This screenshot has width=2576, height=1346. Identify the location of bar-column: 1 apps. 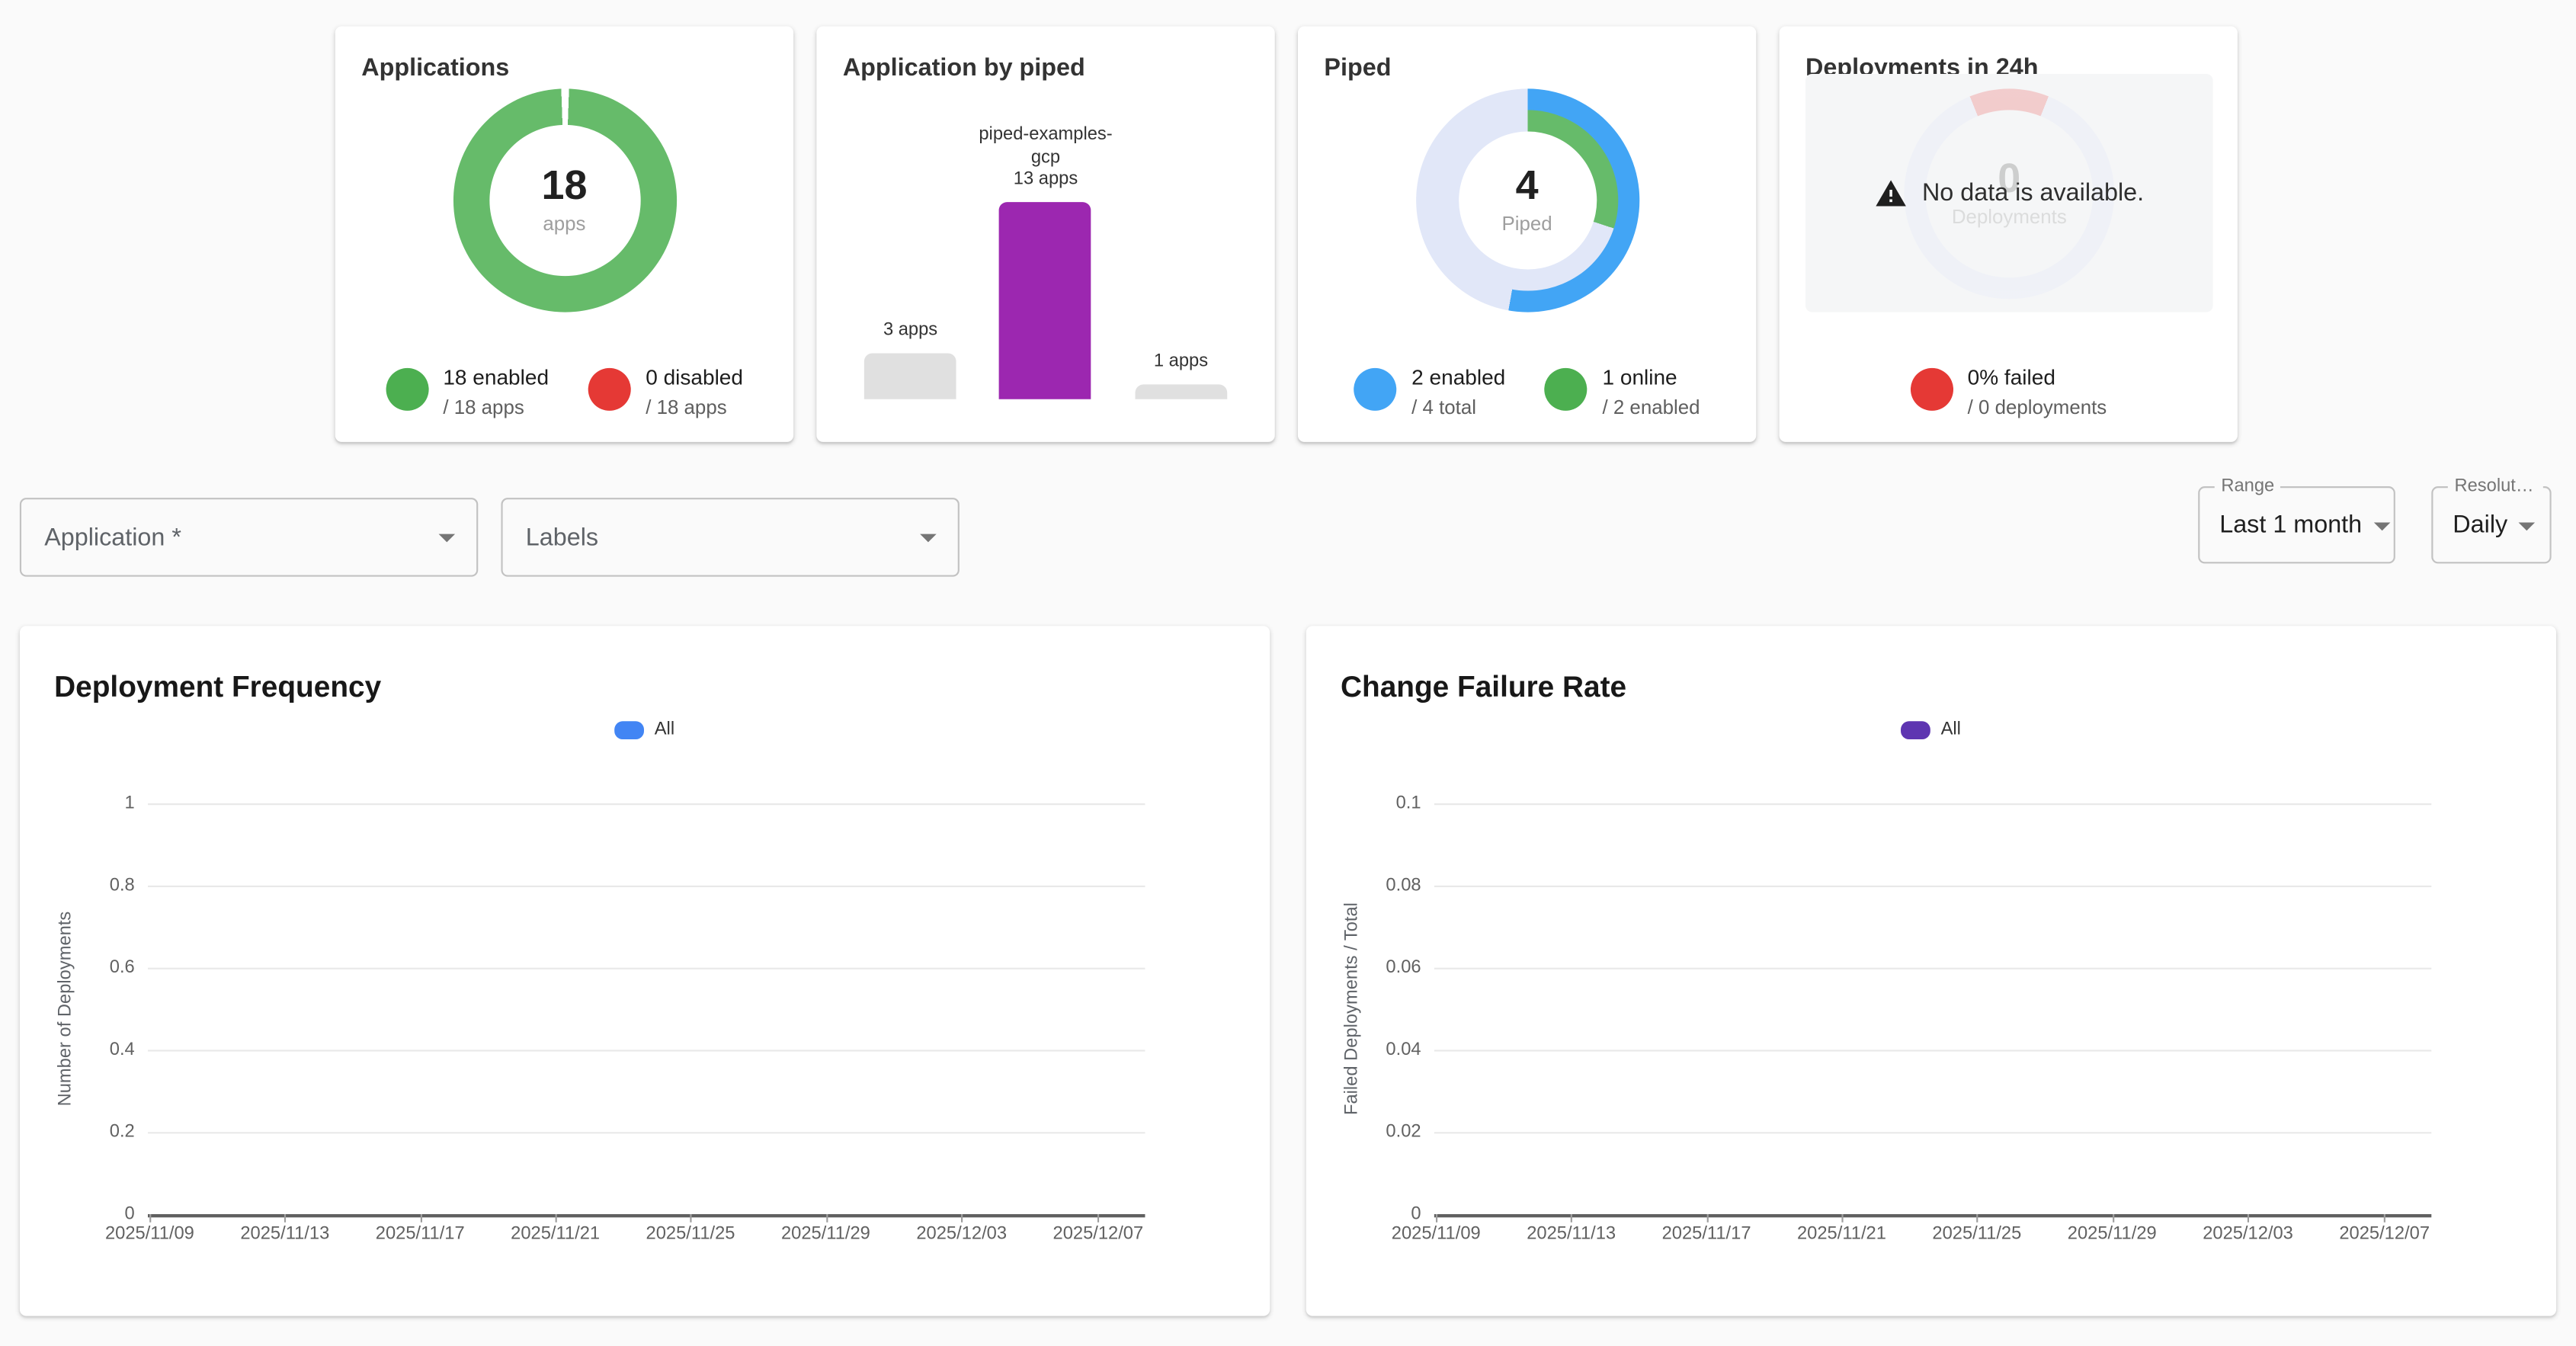
(1180, 375).